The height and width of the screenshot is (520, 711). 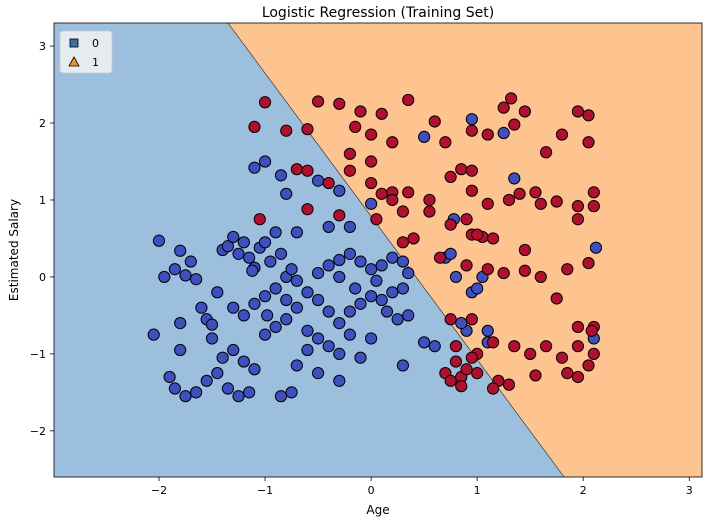 I want to click on legend: 01, so click(x=86, y=52).